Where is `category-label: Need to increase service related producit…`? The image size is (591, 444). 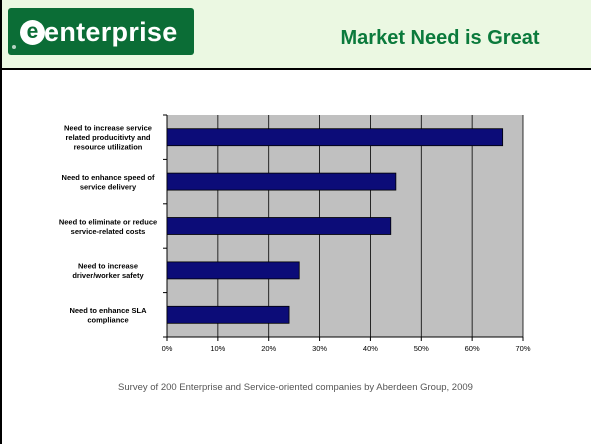
category-label: Need to increase service related producit… is located at coordinates (108, 138).